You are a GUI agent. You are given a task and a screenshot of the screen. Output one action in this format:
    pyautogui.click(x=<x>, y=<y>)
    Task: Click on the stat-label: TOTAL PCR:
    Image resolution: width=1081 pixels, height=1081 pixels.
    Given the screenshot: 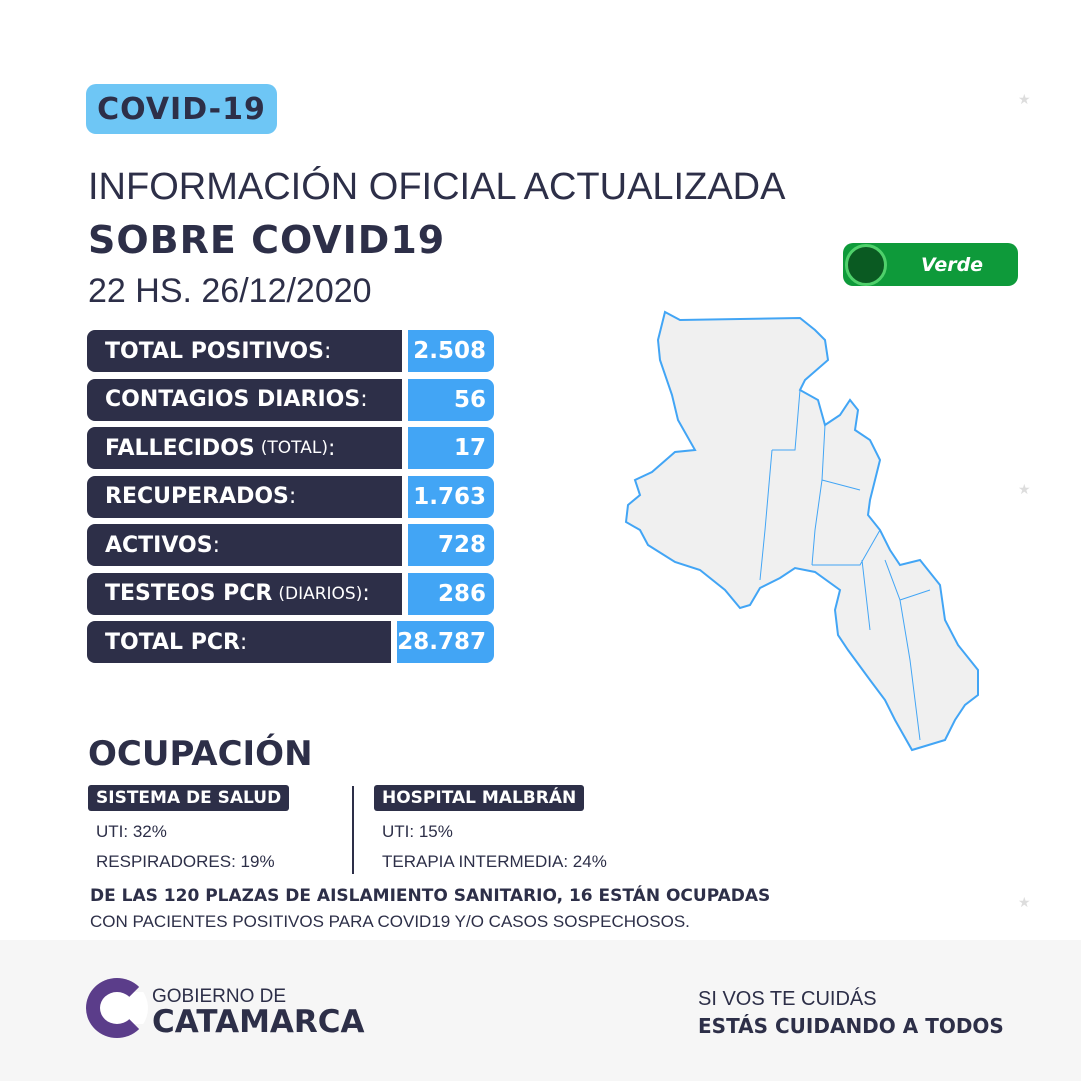 What is the action you would take?
    pyautogui.click(x=239, y=642)
    